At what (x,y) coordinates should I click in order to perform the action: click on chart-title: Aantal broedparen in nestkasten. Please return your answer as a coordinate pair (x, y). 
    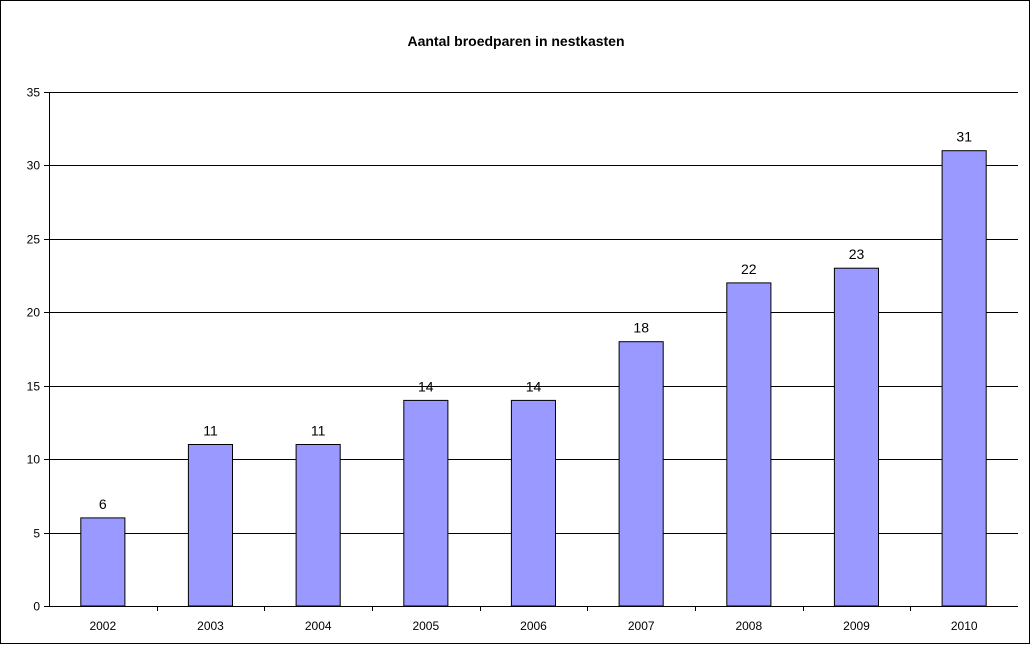
    Looking at the image, I should click on (516, 41).